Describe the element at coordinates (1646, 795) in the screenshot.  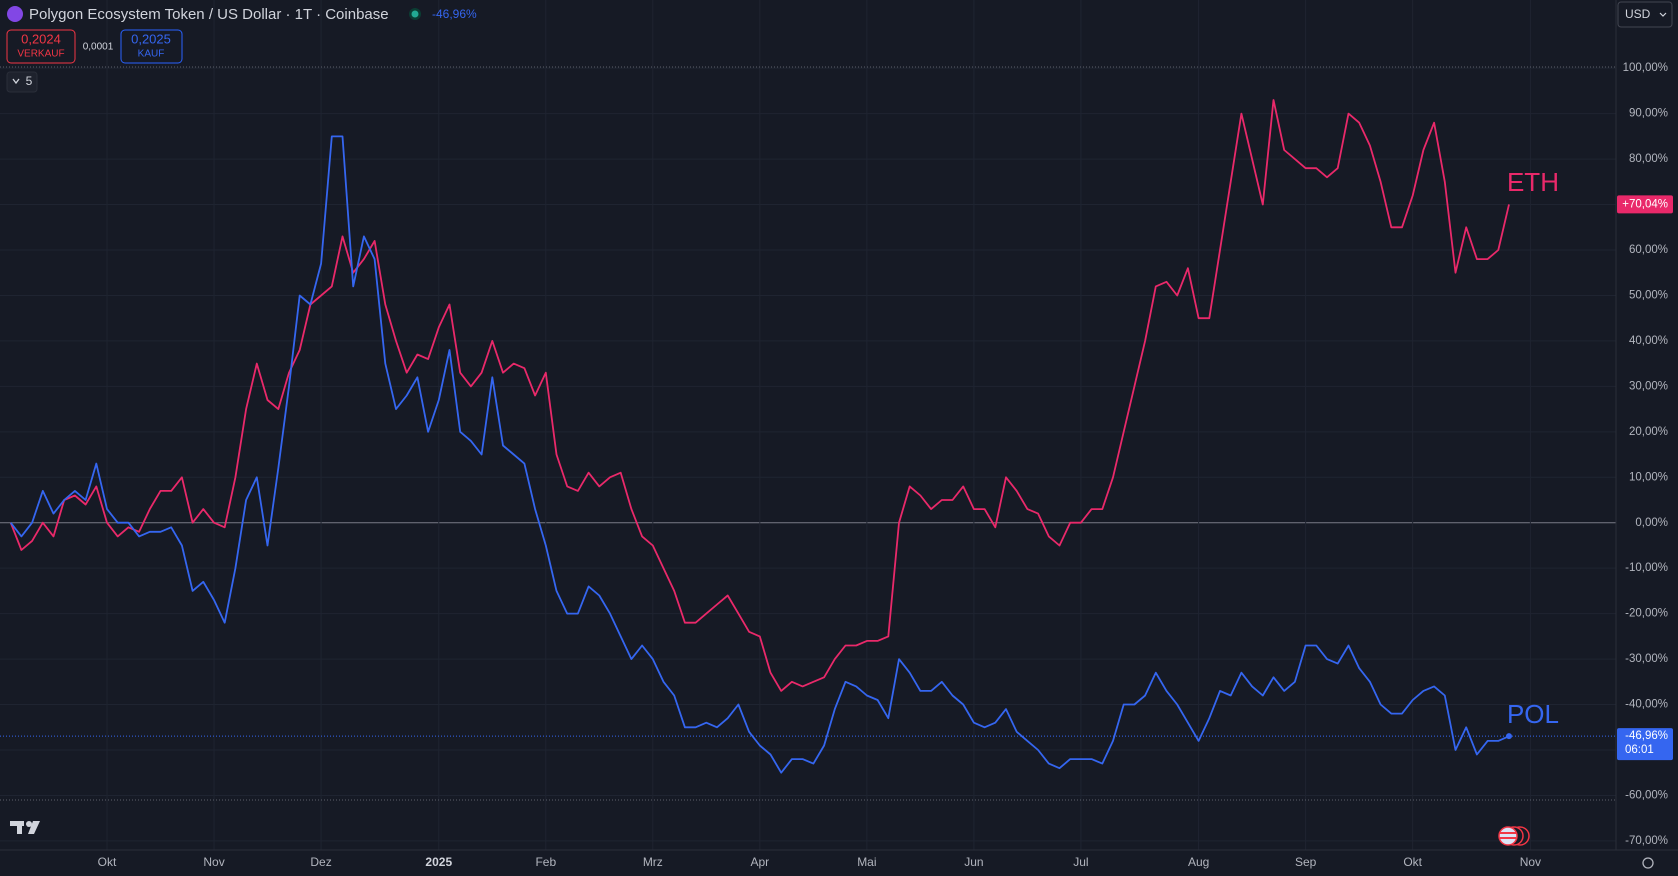
I see `y-tick-label: -60,00%` at that location.